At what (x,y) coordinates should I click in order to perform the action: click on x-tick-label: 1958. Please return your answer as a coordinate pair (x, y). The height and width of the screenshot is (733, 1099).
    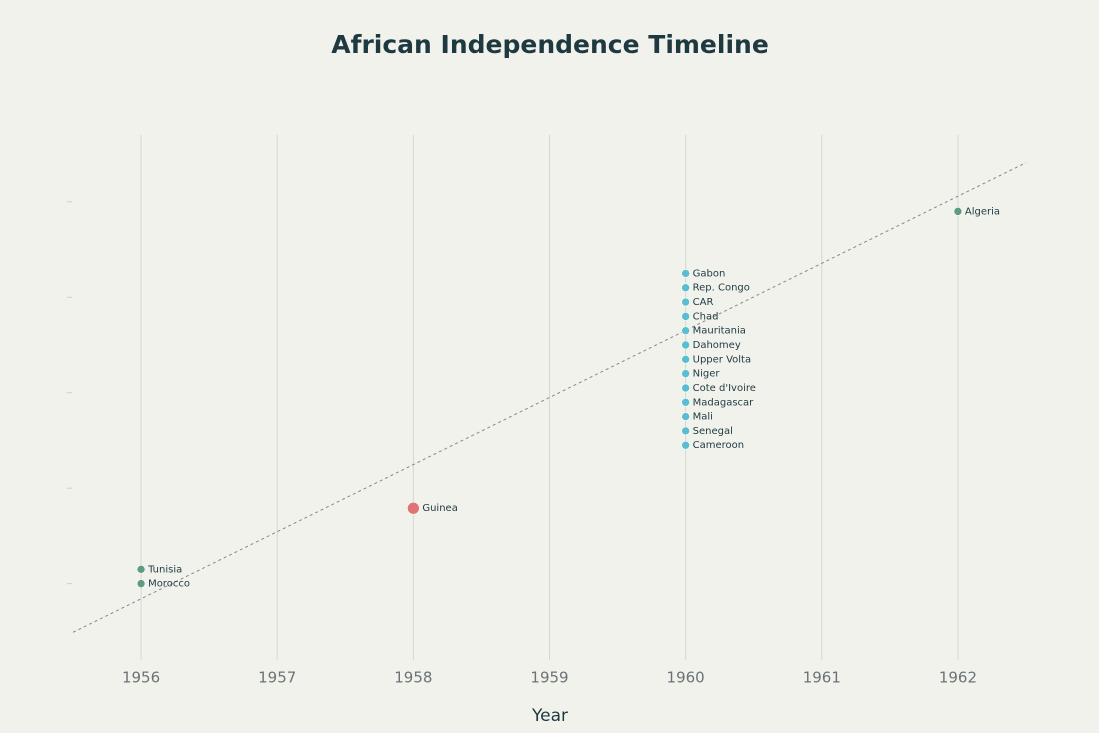
    Looking at the image, I should click on (413, 678).